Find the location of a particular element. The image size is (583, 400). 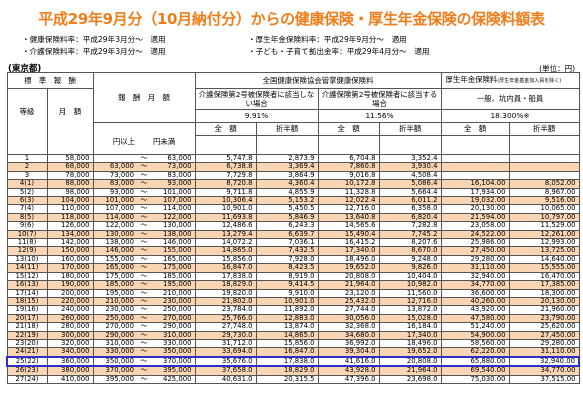

care-half-cell: 20,808.0 is located at coordinates (410, 361).